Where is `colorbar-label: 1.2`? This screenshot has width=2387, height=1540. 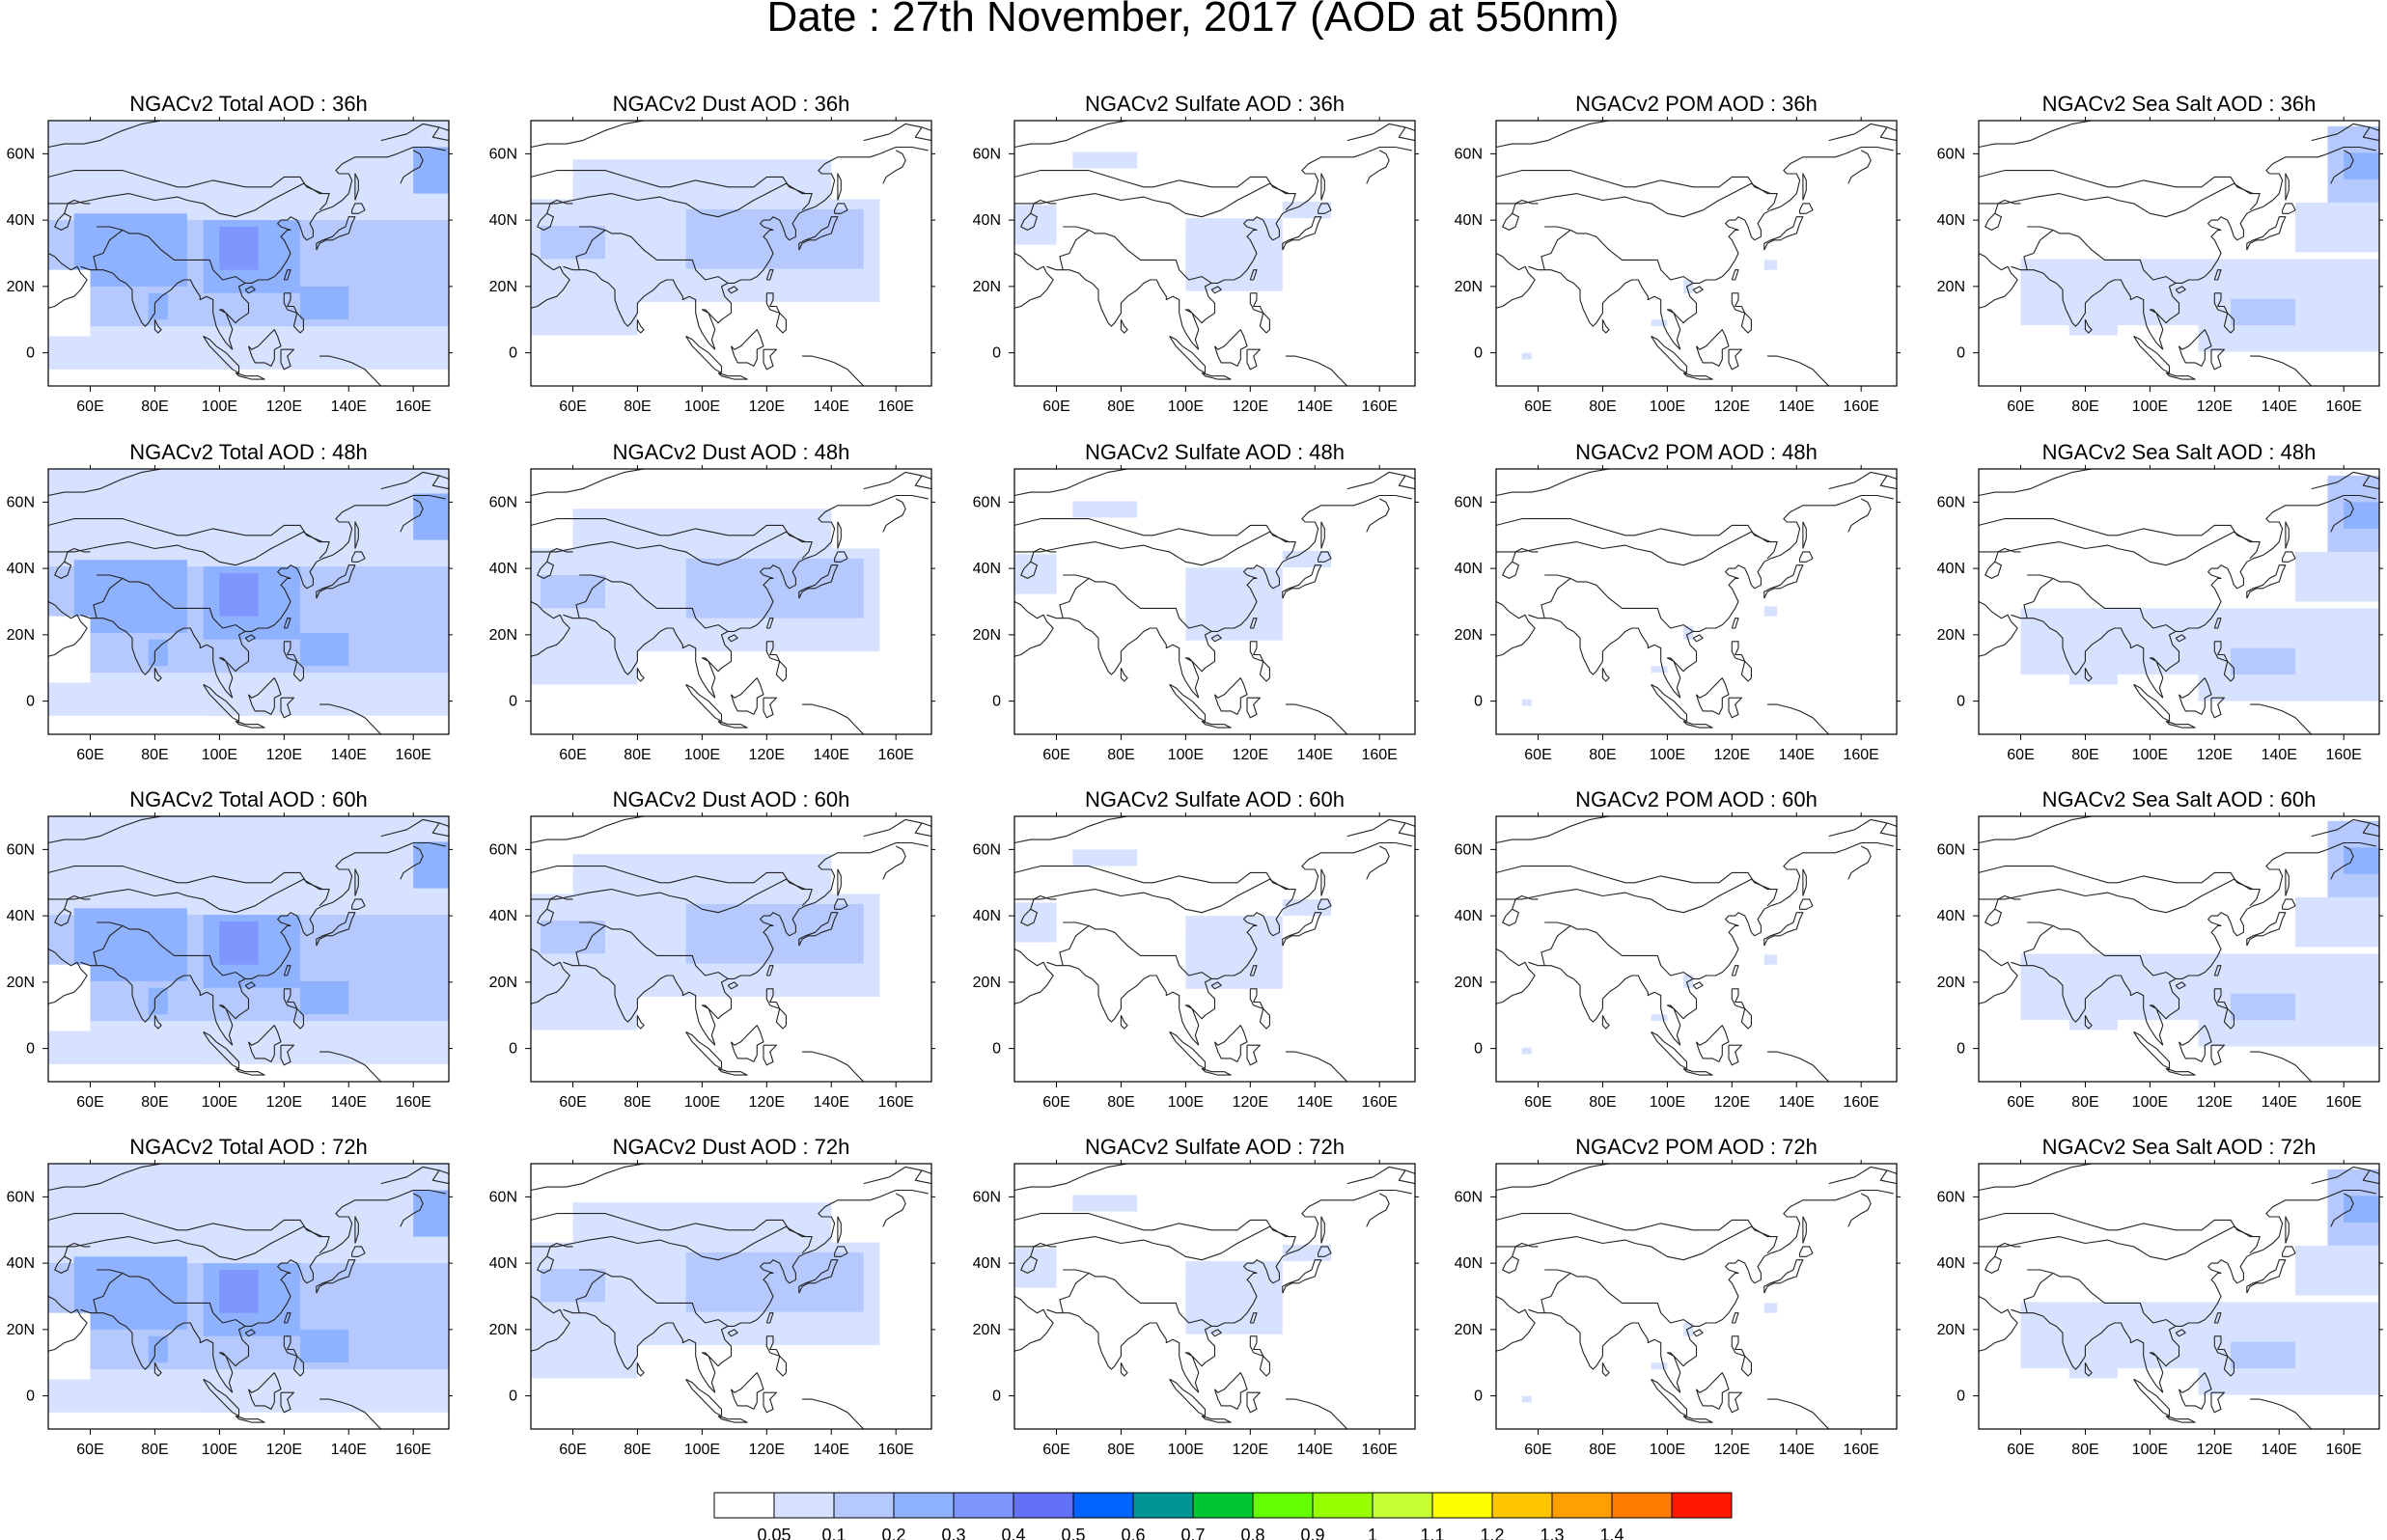
colorbar-label: 1.2 is located at coordinates (1492, 1533).